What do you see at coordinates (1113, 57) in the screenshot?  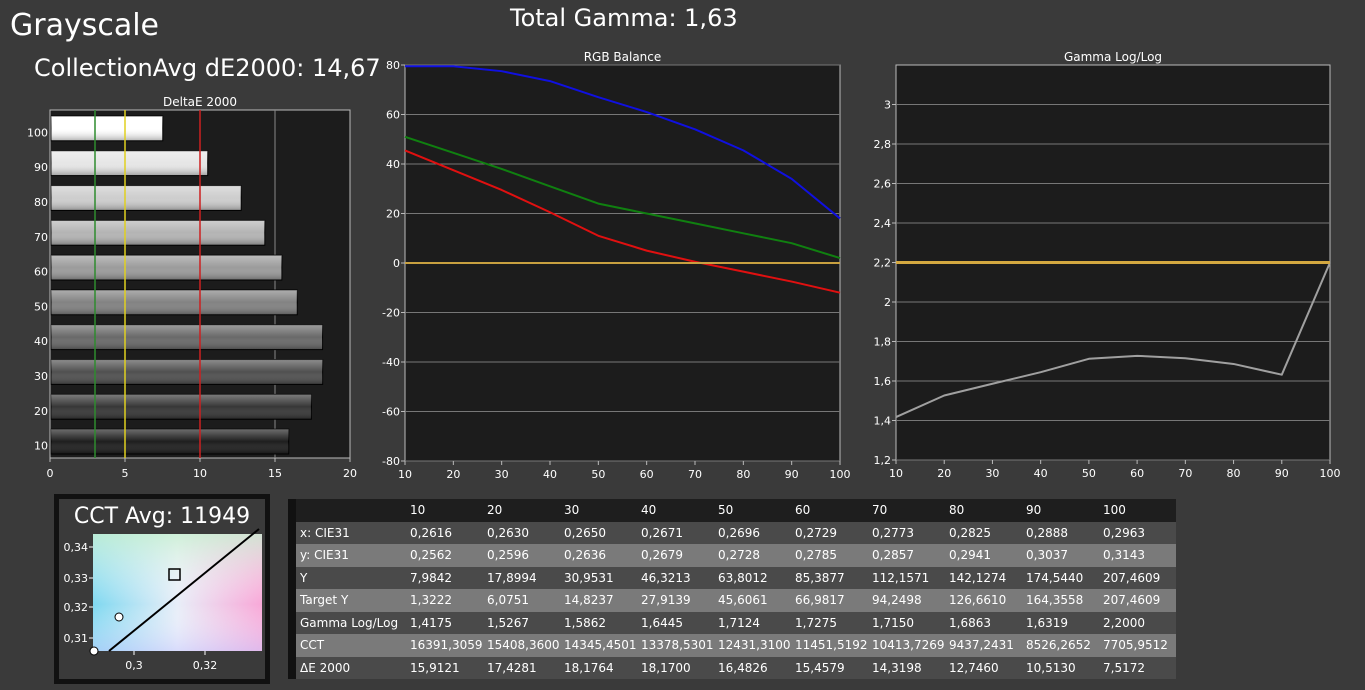 I see `chart-title: Gamma Log/Log` at bounding box center [1113, 57].